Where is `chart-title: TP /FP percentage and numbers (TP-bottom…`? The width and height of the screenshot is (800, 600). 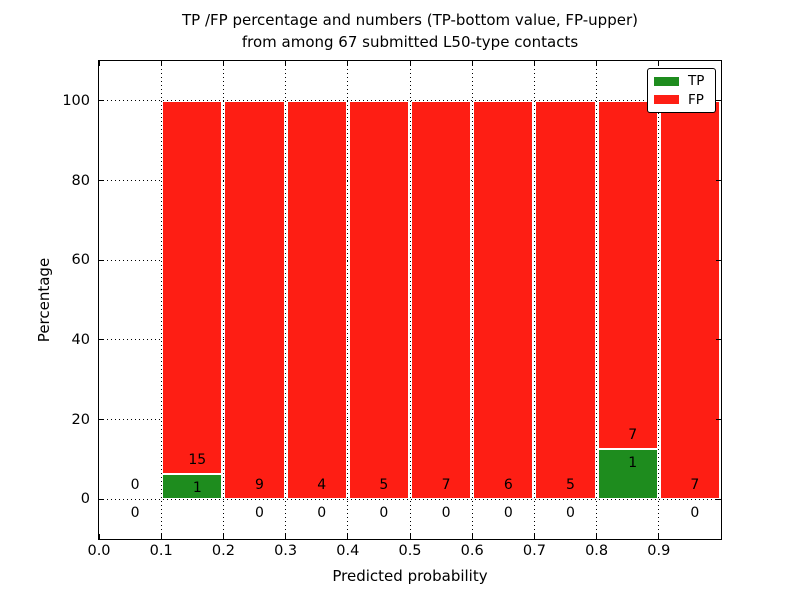 chart-title: TP /FP percentage and numbers (TP-bottom… is located at coordinates (410, 31).